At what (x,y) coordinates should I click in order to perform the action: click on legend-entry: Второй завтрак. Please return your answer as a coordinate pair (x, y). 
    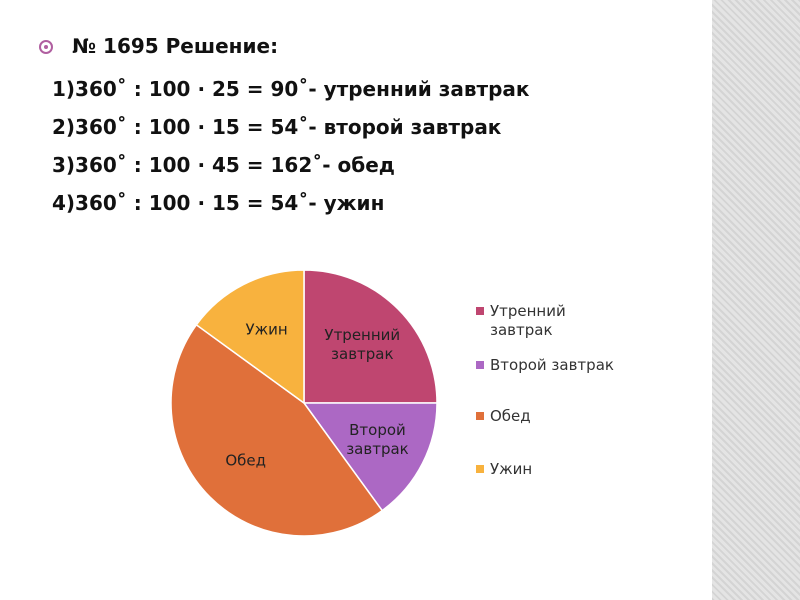
    Looking at the image, I should click on (553, 365).